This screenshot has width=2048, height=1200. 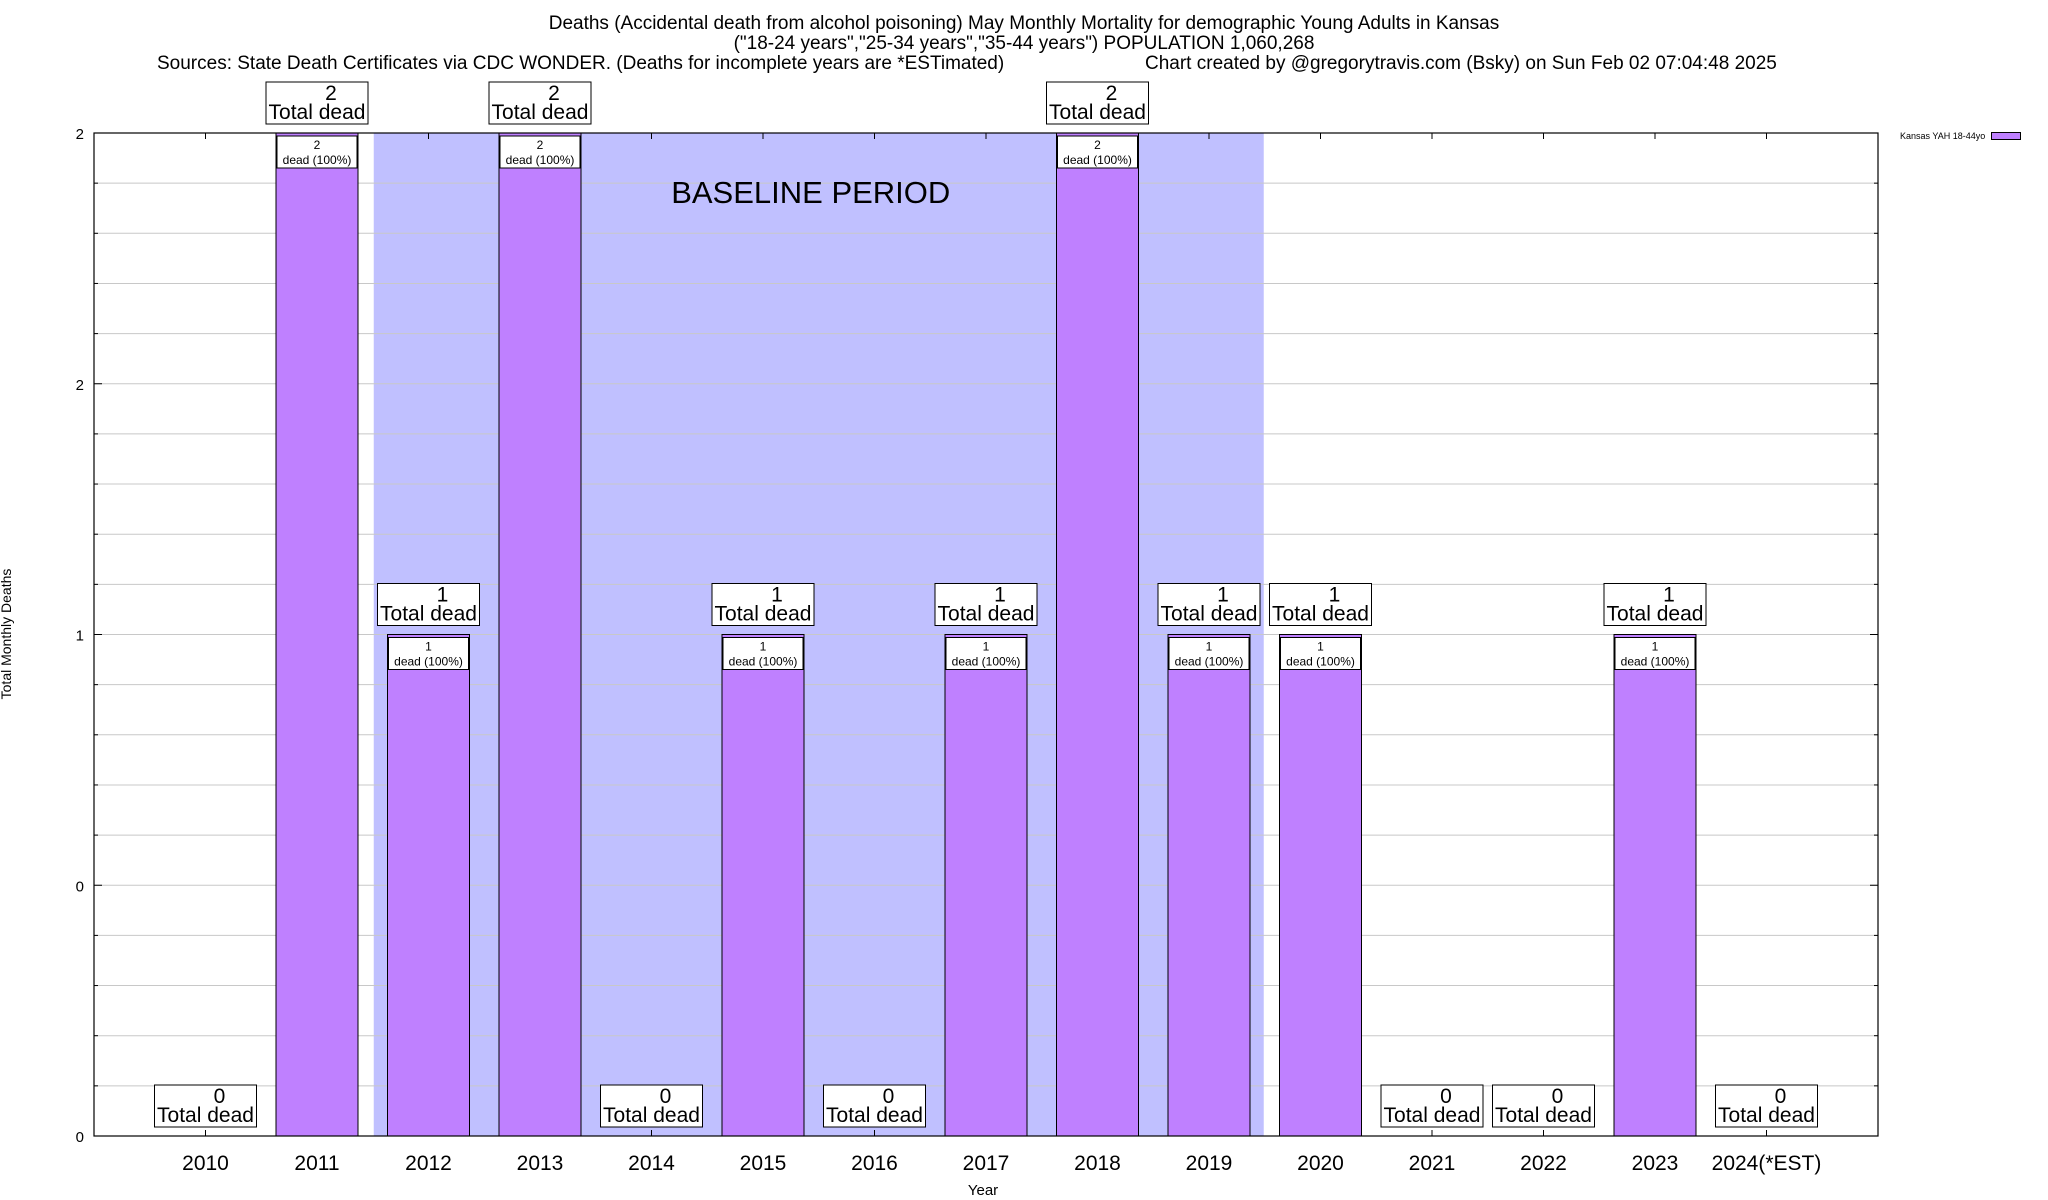 I want to click on legend: Kansas YAH 18-44yo, so click(x=1961, y=136).